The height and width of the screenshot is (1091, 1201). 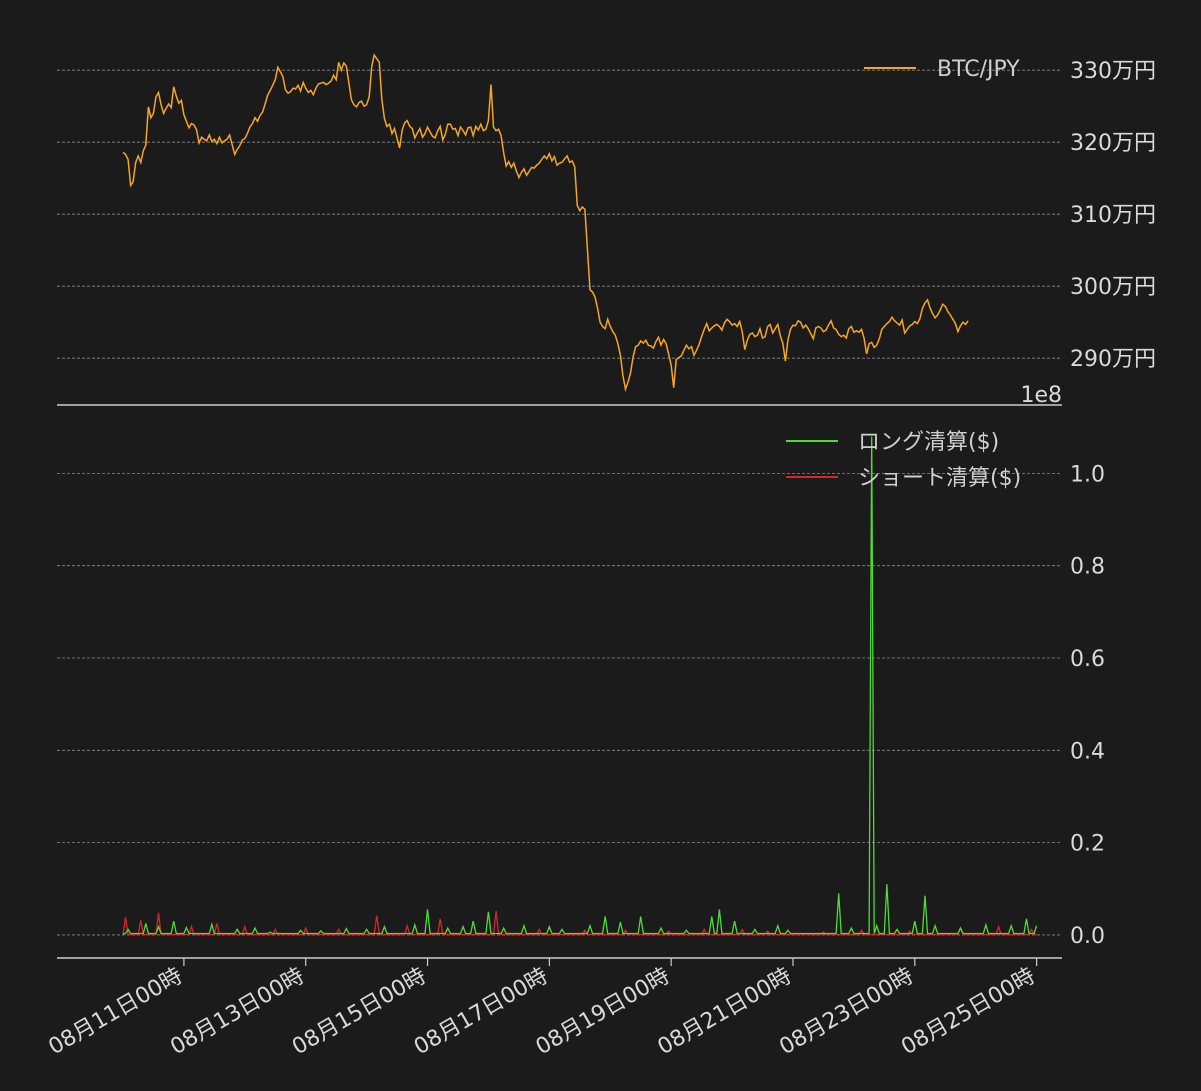 What do you see at coordinates (1087, 474) in the screenshot?
I see `liquidation-y-tick-label: 1.0` at bounding box center [1087, 474].